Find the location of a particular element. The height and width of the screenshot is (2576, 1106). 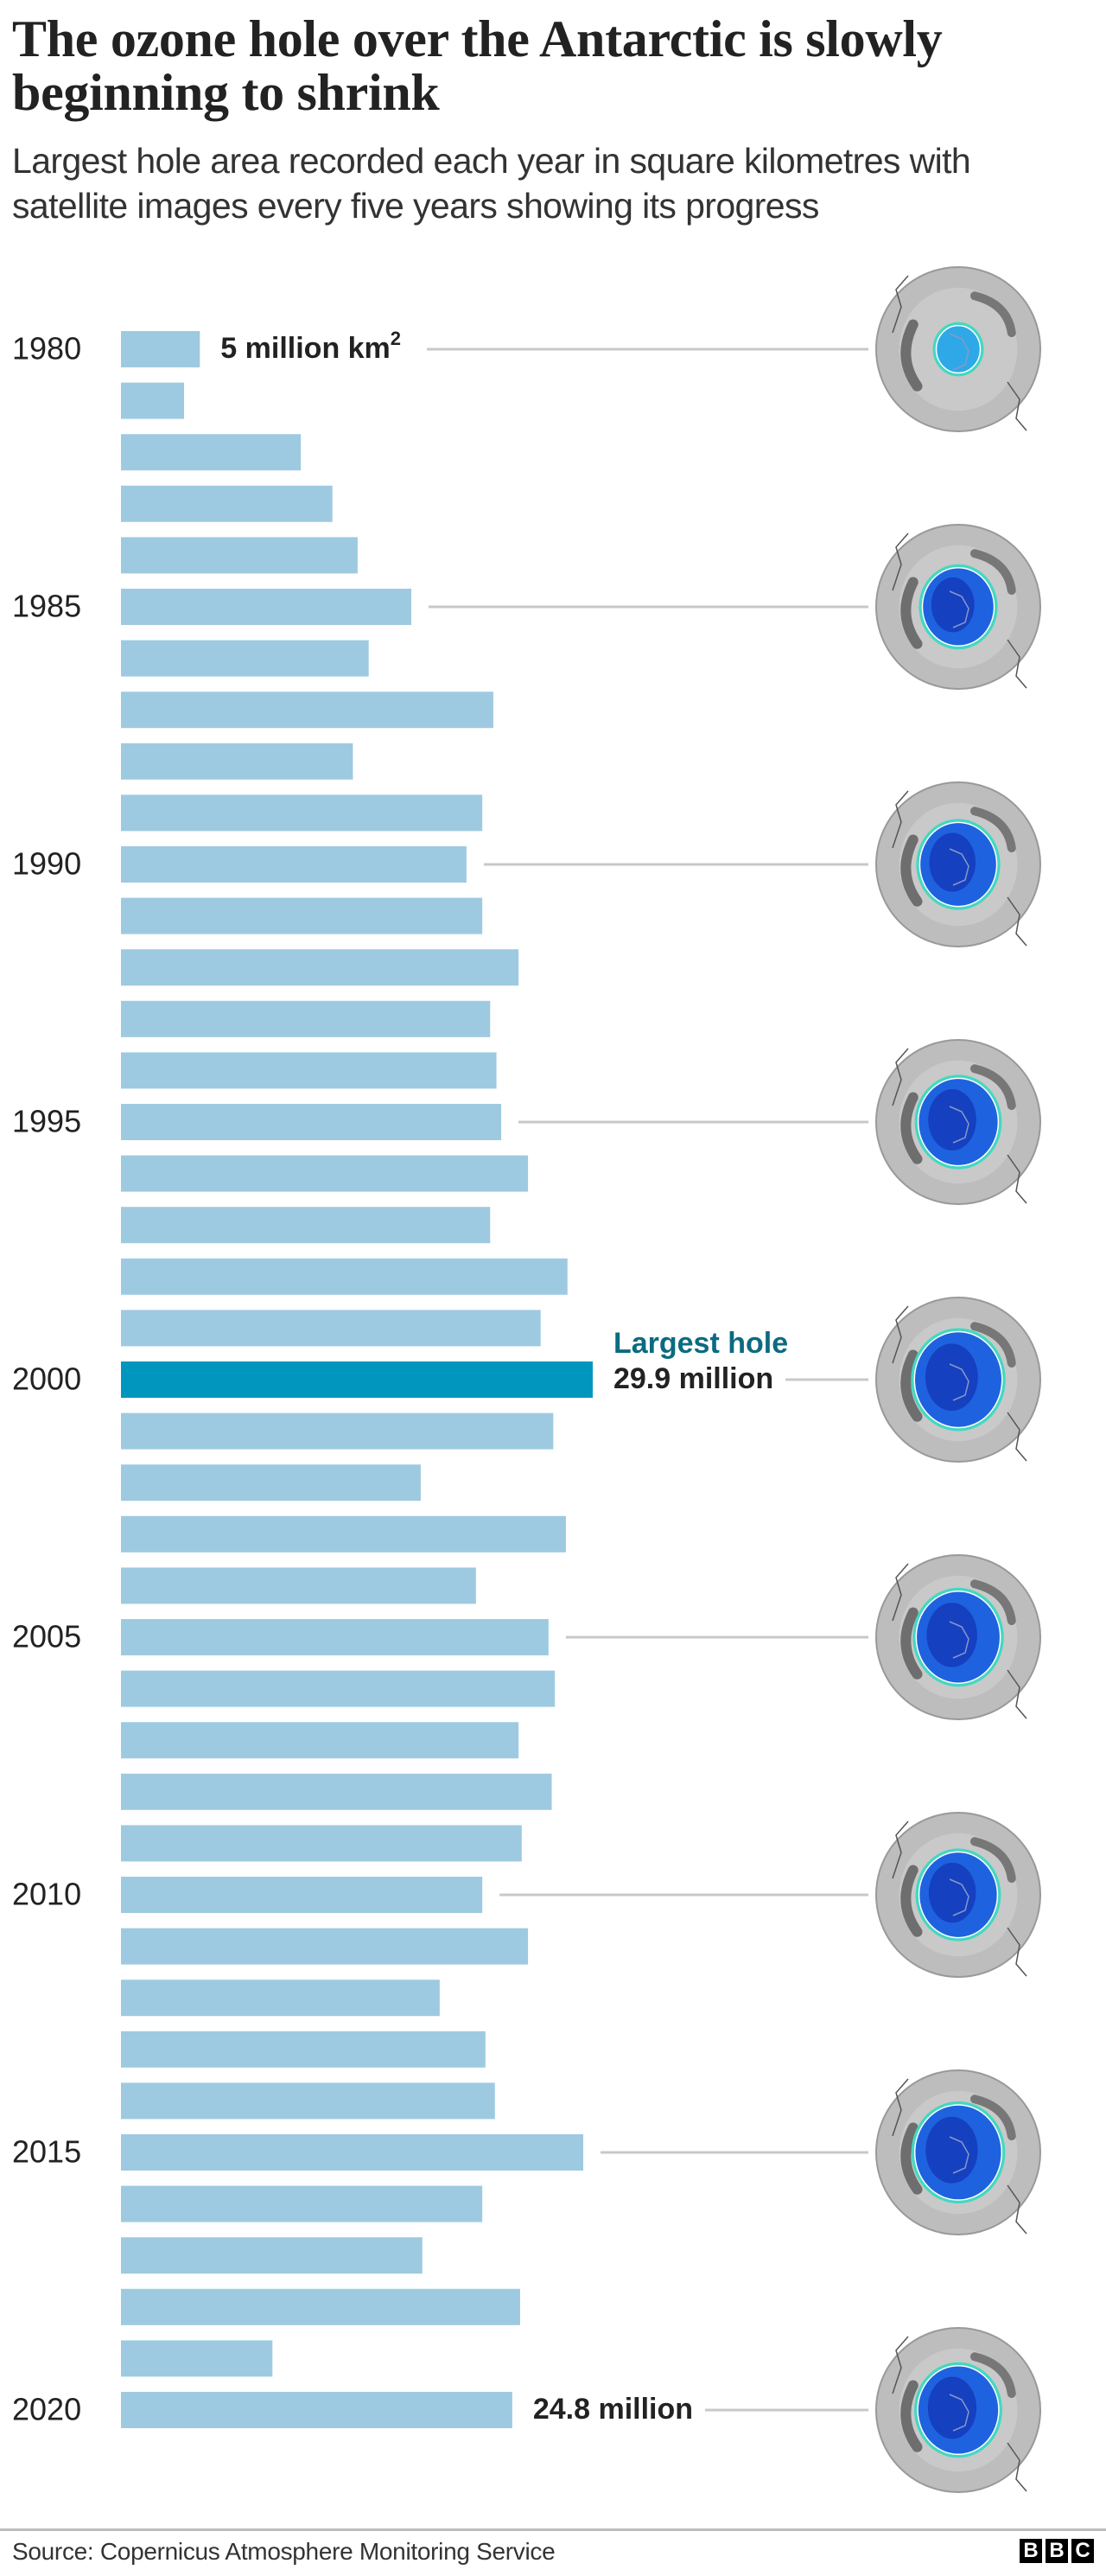

year-label-1985: 1985 is located at coordinates (46, 606).